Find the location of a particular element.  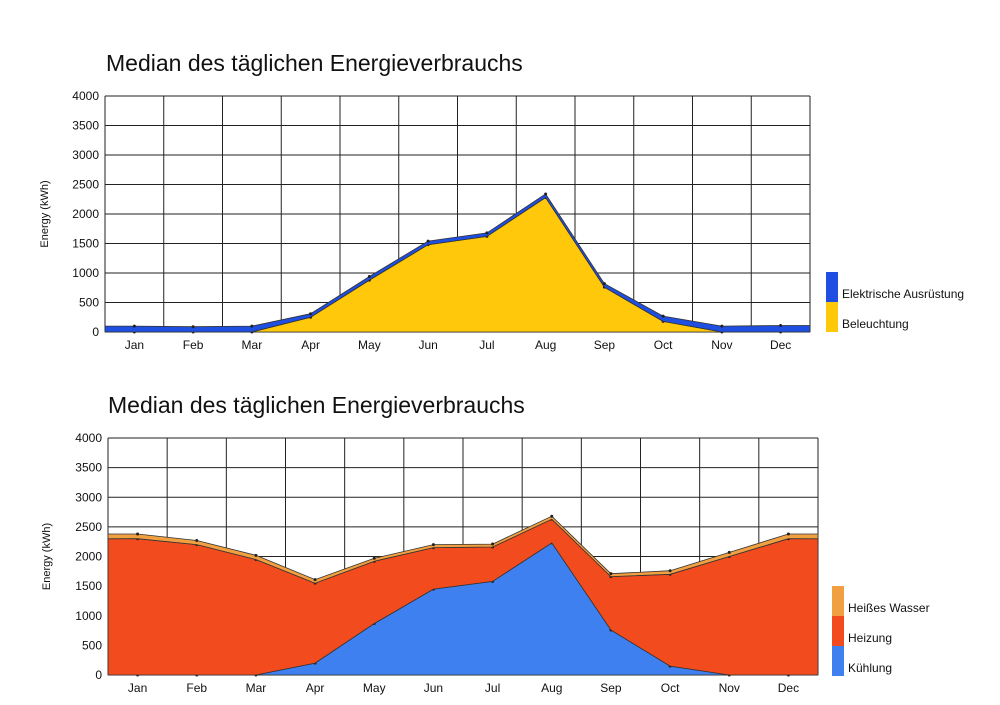

chart-2-title: Median des täglichen Energieverbrauchs is located at coordinates (316, 405).